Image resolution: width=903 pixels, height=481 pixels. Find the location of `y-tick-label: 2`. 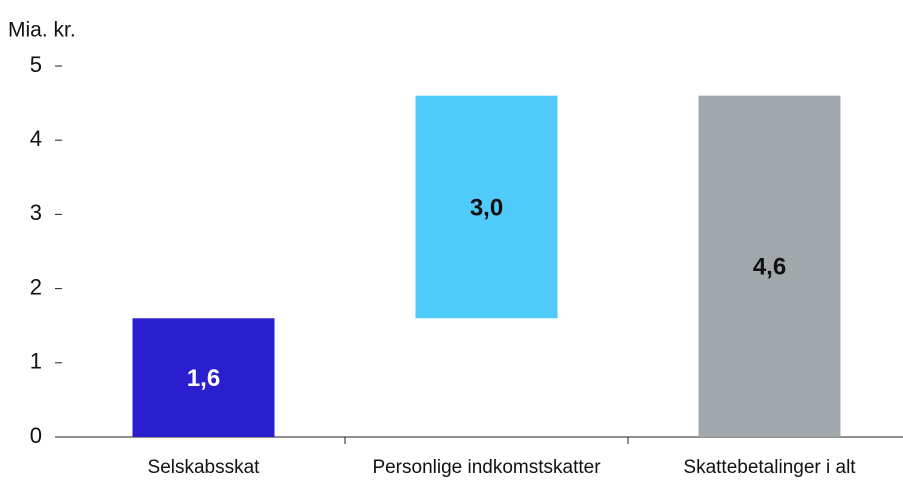

y-tick-label: 2 is located at coordinates (36, 286).